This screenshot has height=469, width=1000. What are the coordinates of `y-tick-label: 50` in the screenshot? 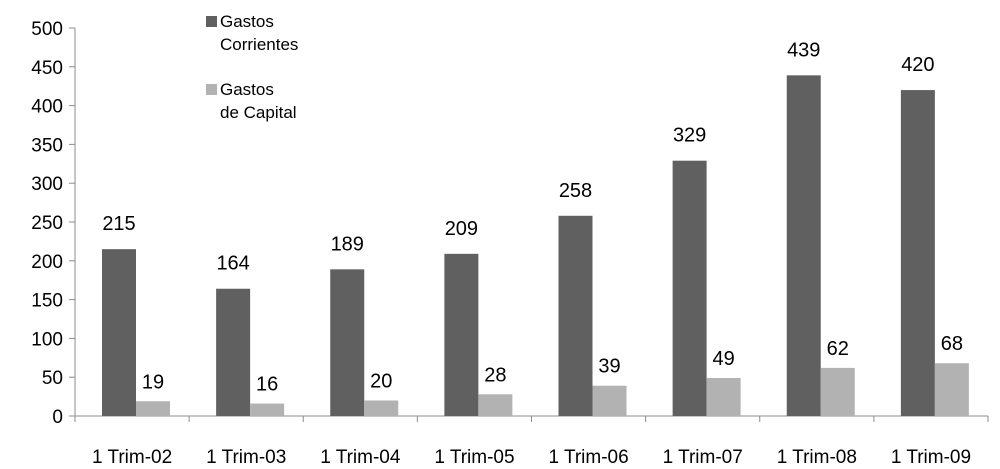 It's located at (52, 378).